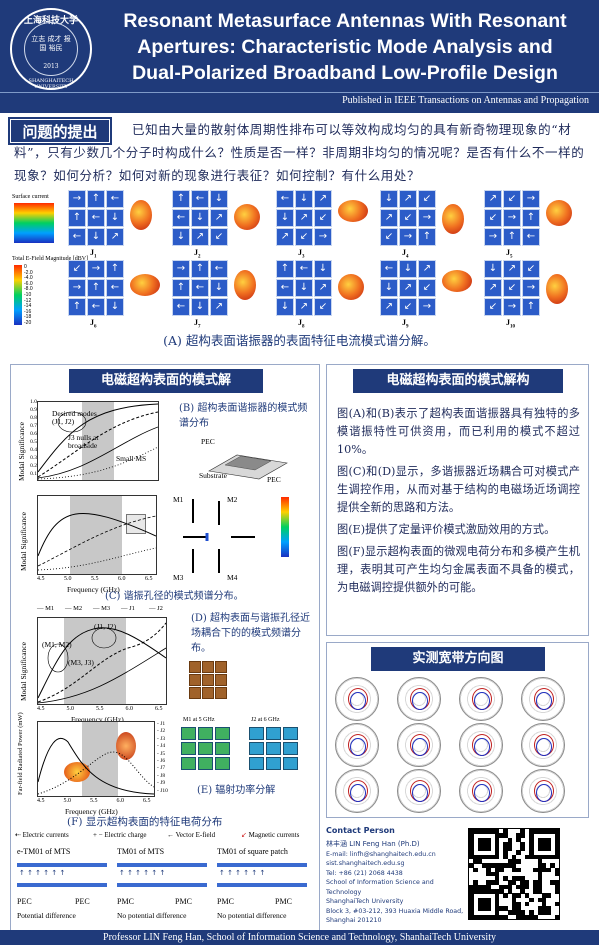  Describe the element at coordinates (28, 283) in the screenshot. I see `efield-tick-label: -6.0` at that location.